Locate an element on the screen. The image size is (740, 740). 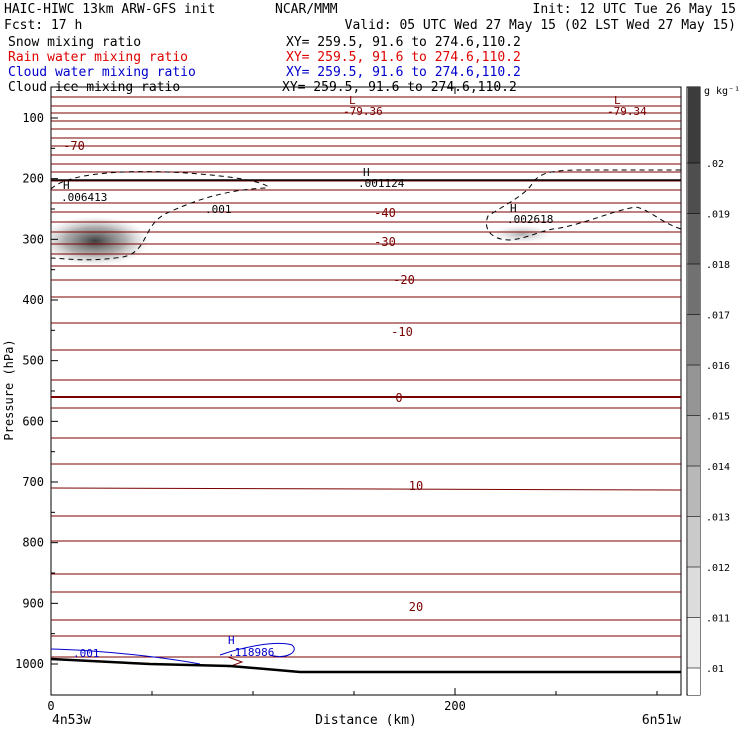
terrain-line is located at coordinates (366, 665).